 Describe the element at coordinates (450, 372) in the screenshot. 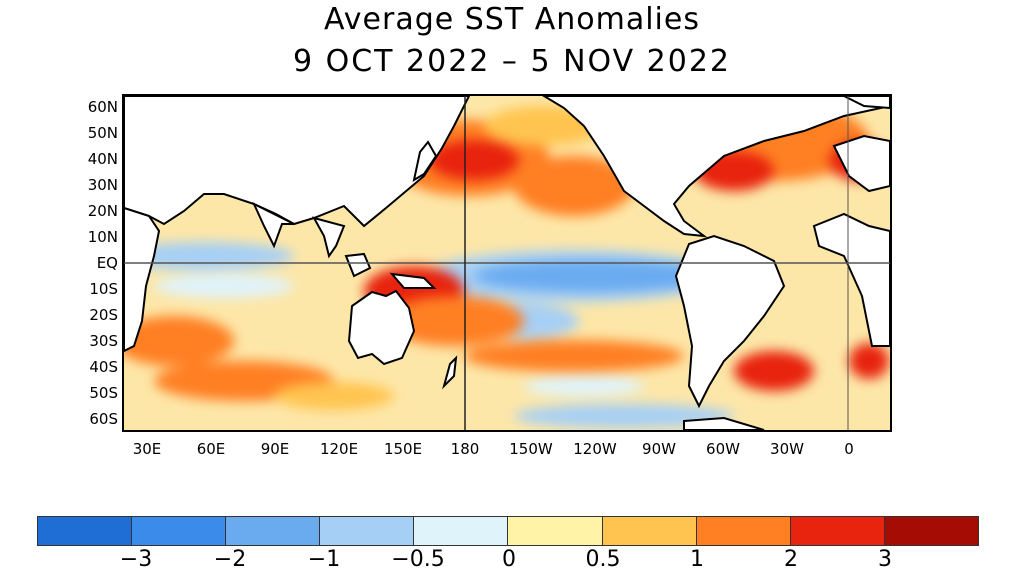

I see `land-new-zealand` at that location.